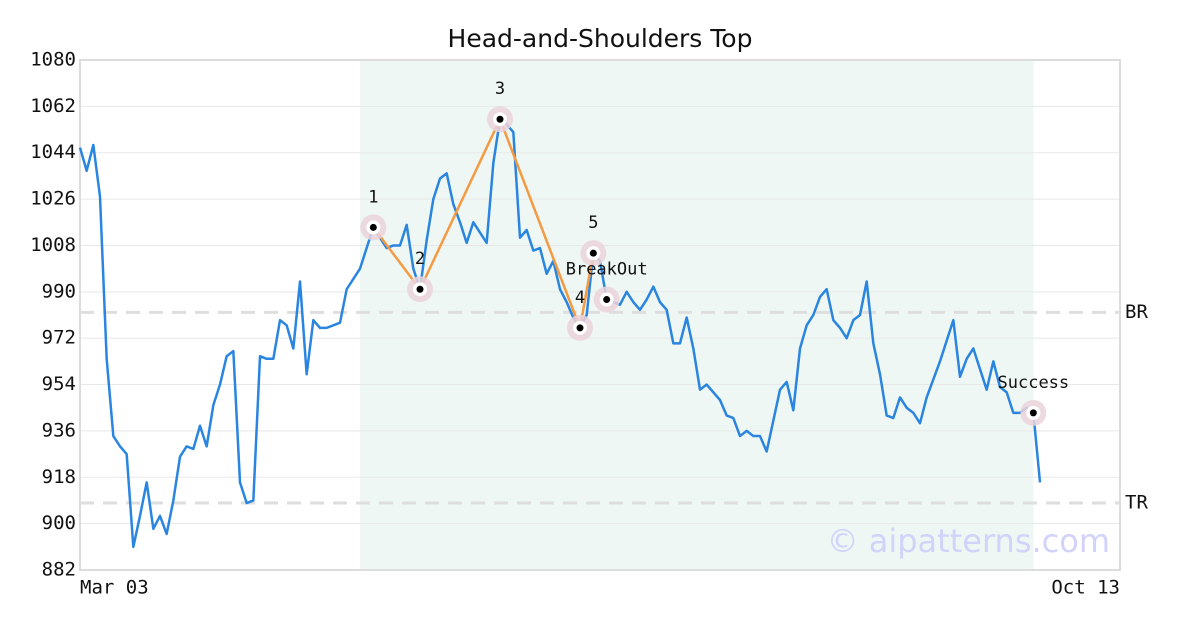 This screenshot has height=630, width=1200. I want to click on pattern-point-label: 2, so click(420, 259).